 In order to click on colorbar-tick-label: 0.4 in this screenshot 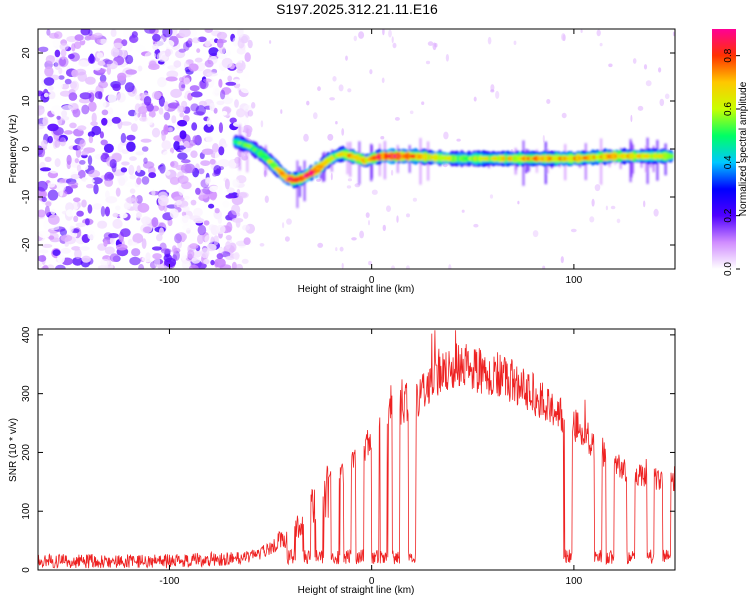, I will do `click(728, 162)`.